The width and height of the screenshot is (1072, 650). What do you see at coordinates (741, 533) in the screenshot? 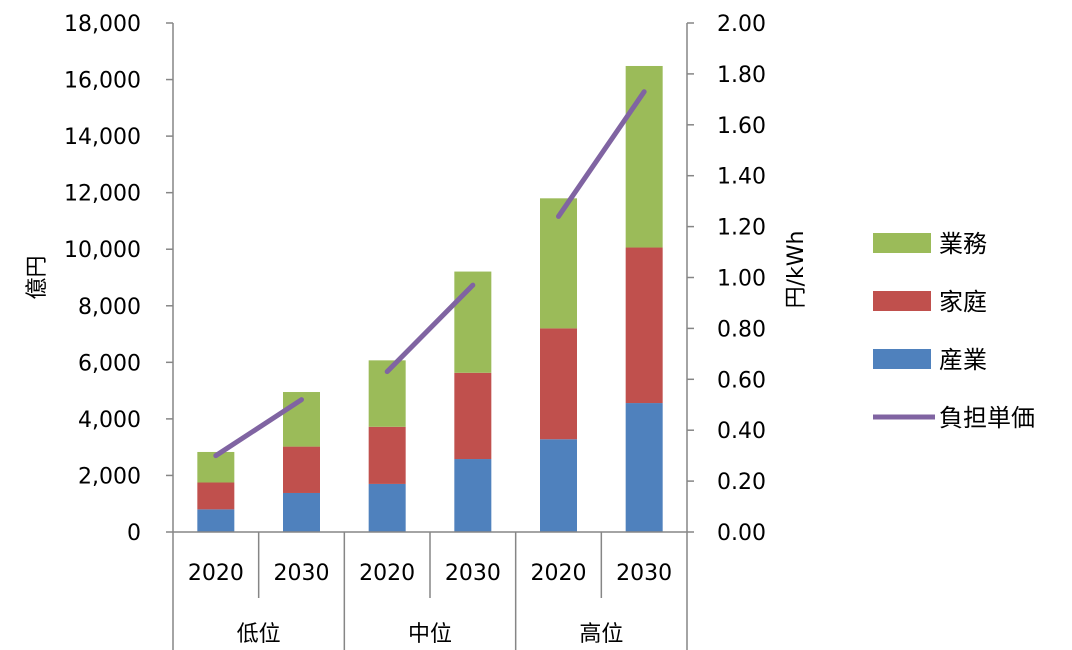
I see `y2-tick-label-0: 0.00` at bounding box center [741, 533].